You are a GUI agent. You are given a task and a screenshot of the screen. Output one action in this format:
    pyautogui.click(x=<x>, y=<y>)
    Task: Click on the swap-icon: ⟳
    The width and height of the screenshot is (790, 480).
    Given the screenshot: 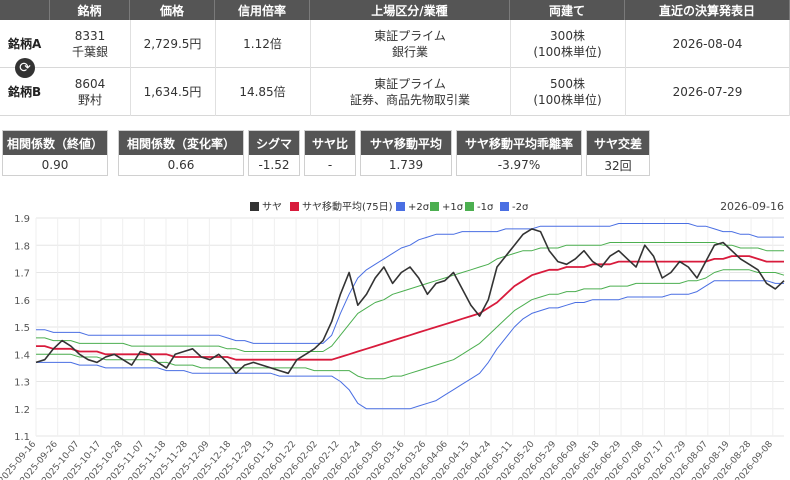 What is the action you would take?
    pyautogui.click(x=25, y=68)
    